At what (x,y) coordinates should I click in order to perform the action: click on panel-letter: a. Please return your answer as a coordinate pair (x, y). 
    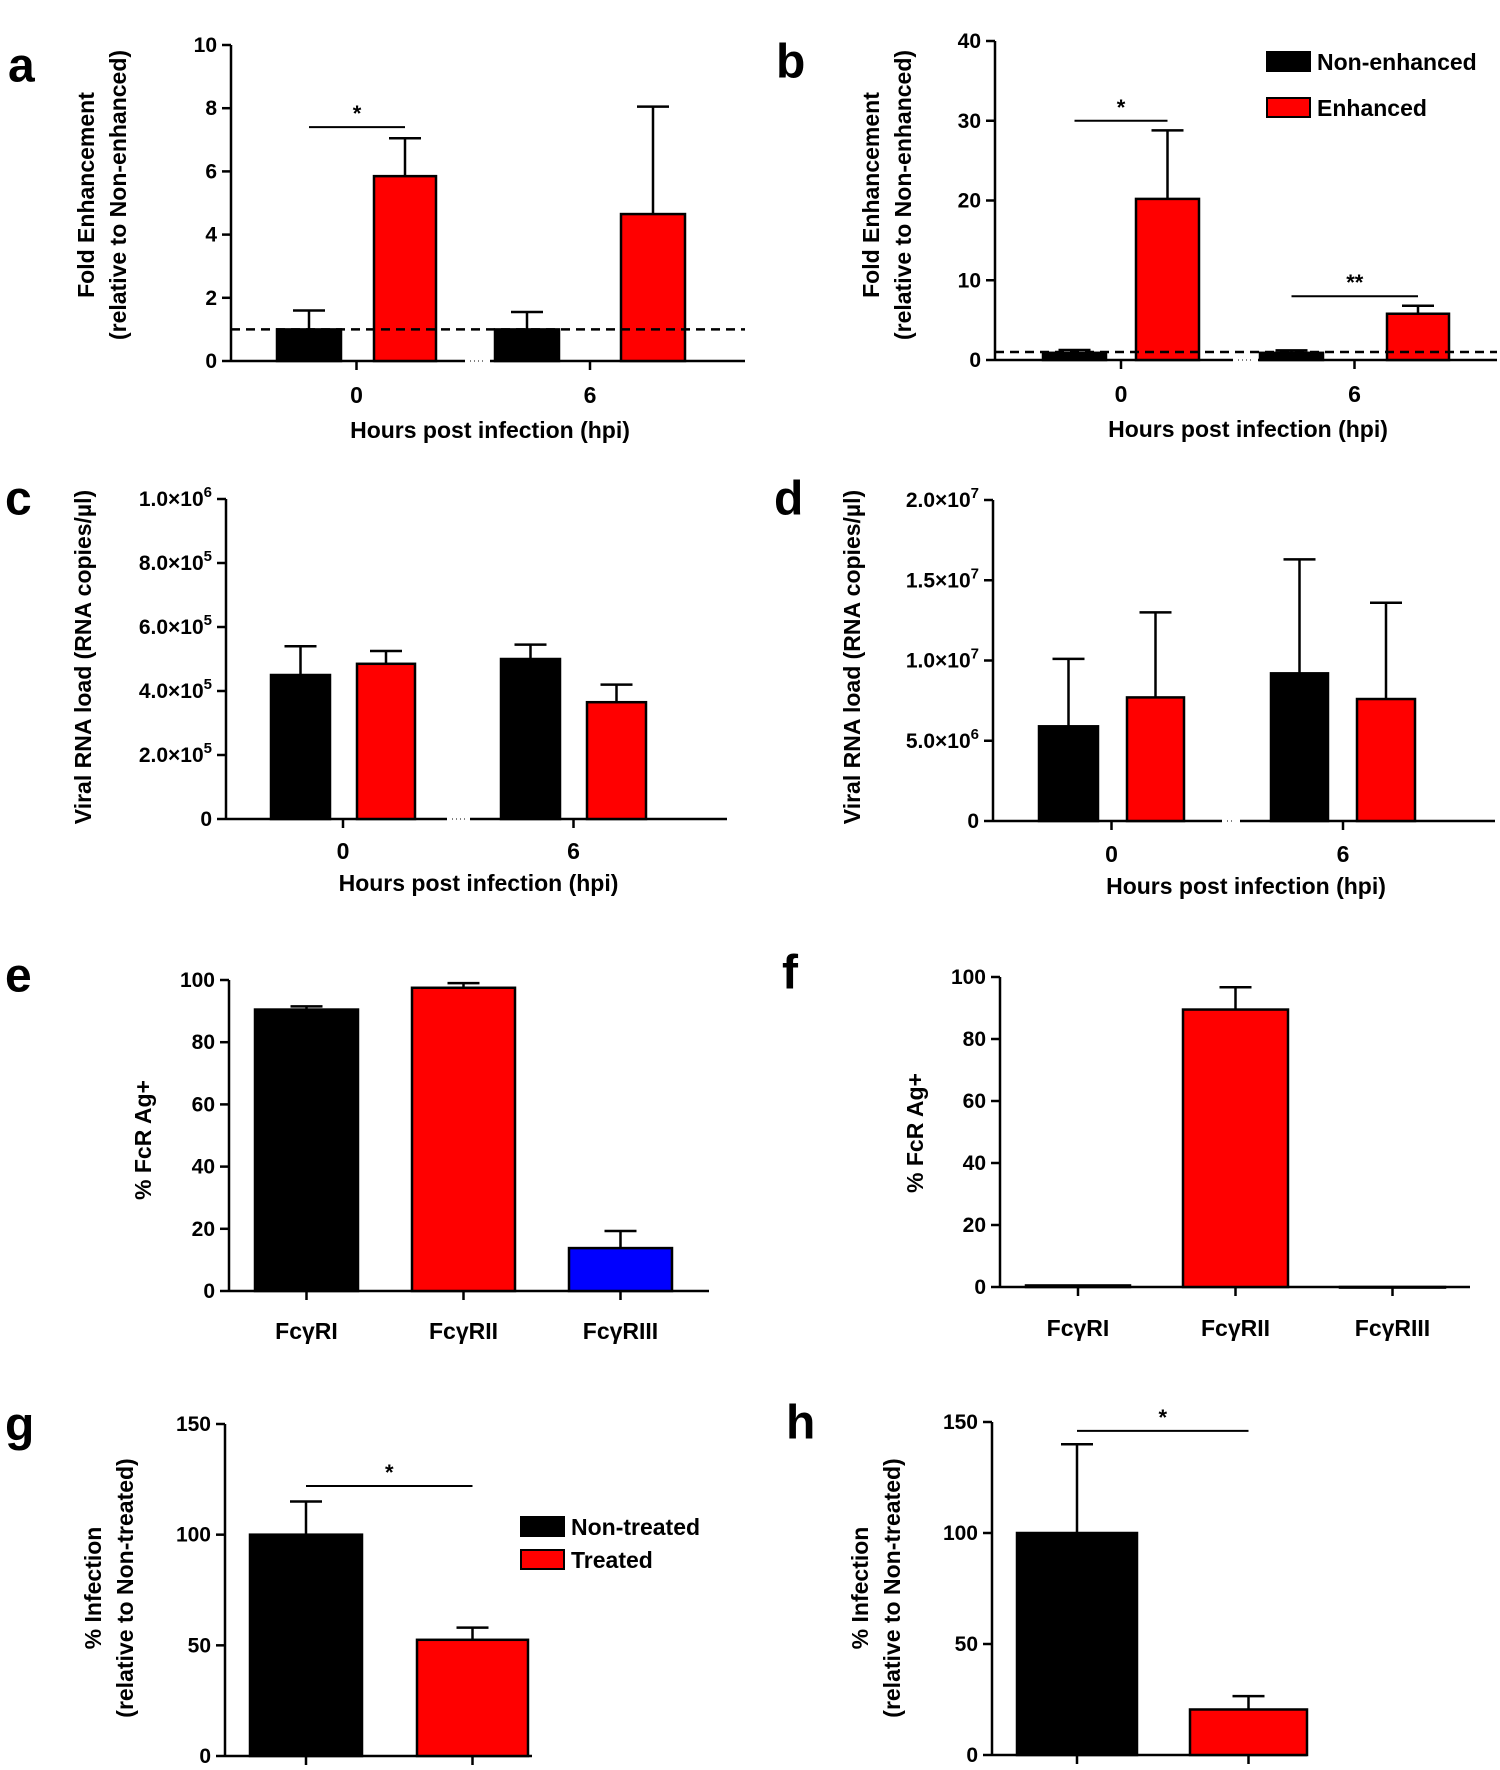
    Looking at the image, I should click on (21, 66).